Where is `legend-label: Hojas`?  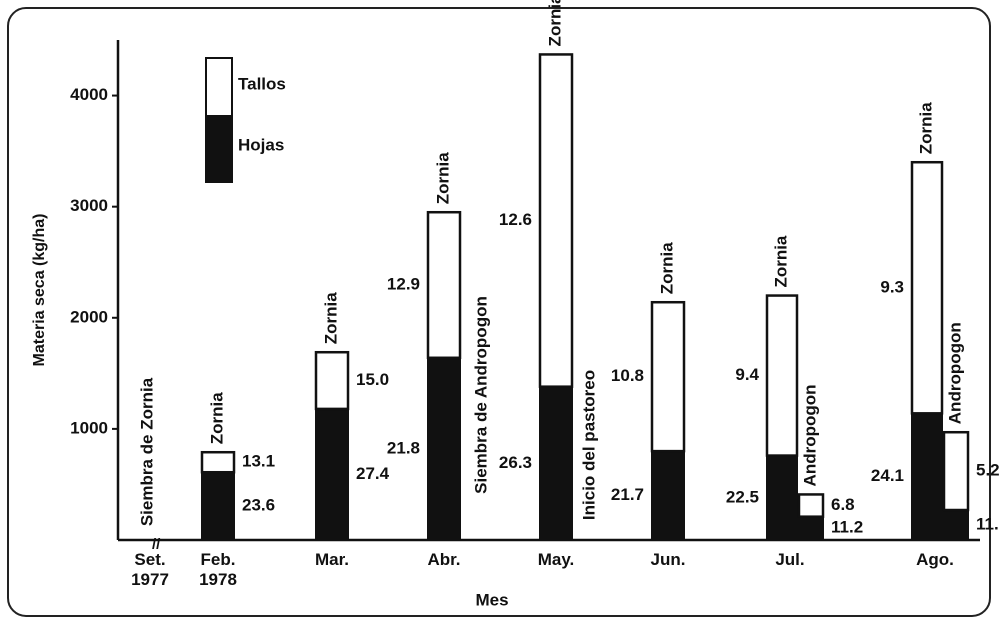
legend-label: Hojas is located at coordinates (261, 144).